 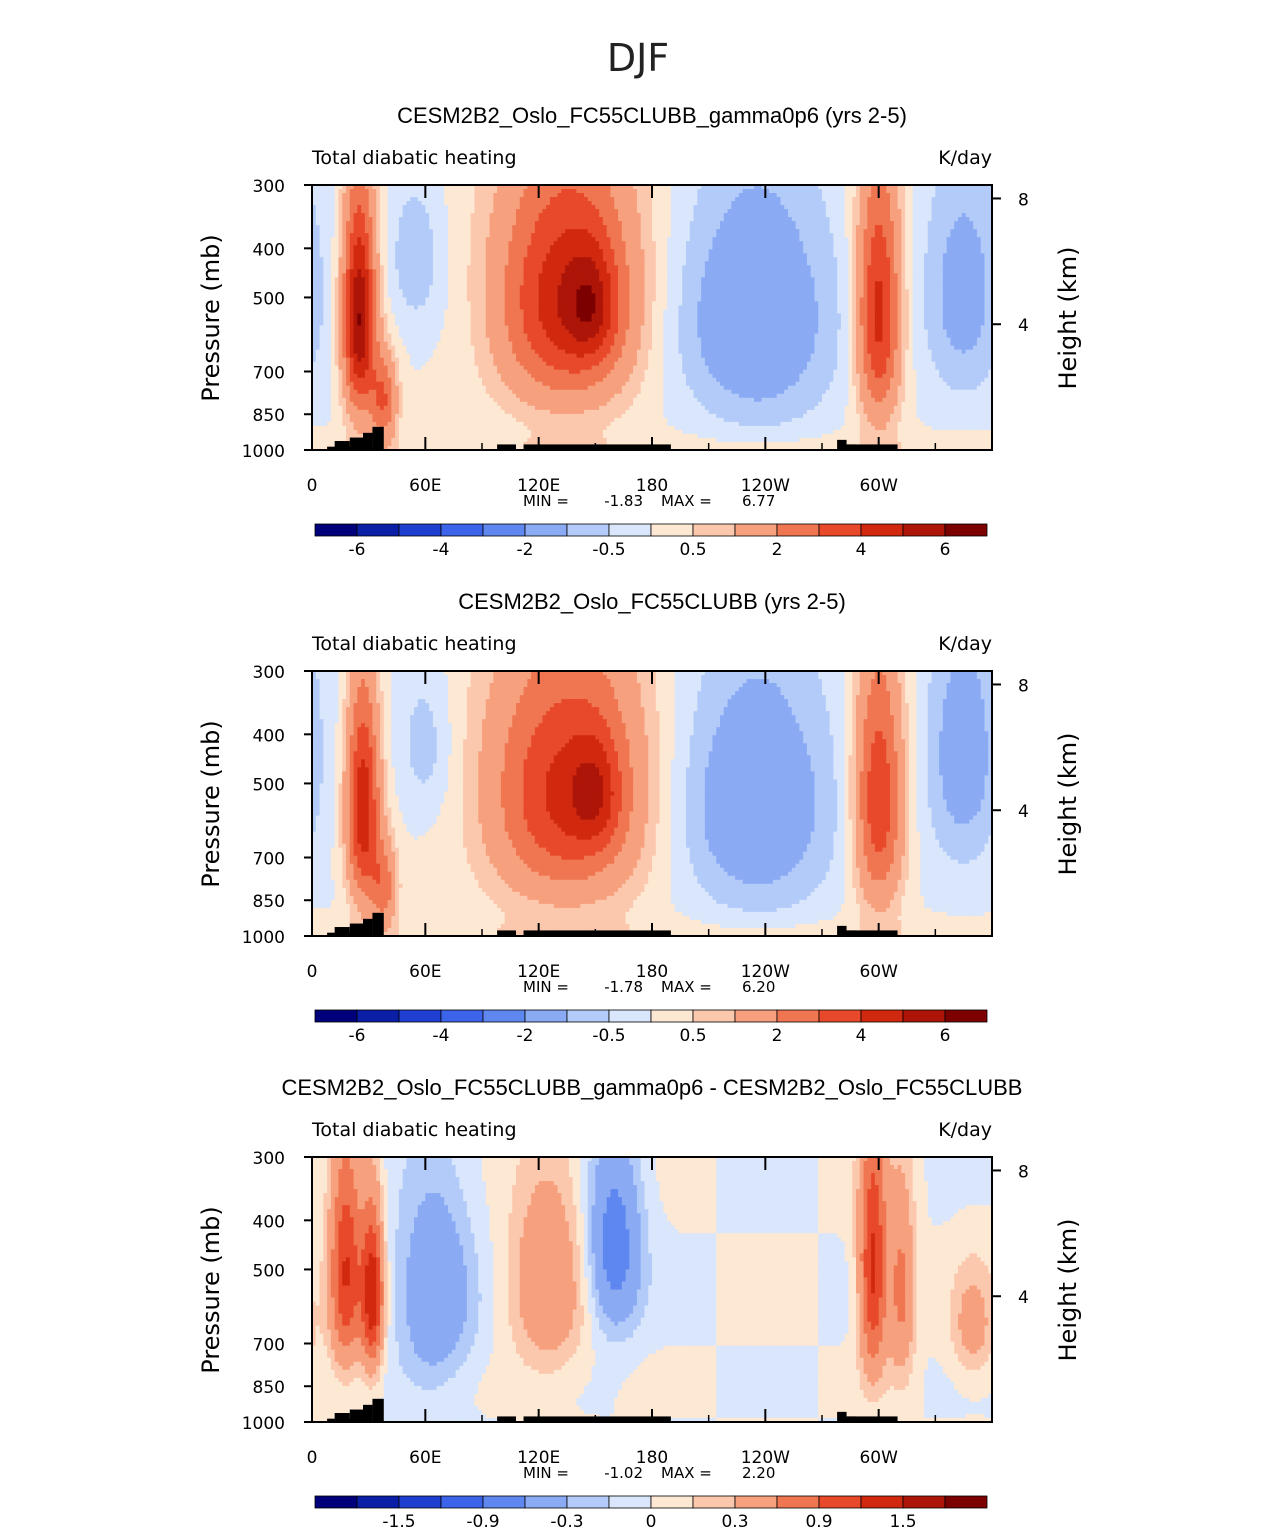 What do you see at coordinates (638, 58) in the screenshot?
I see `page-title: DJF` at bounding box center [638, 58].